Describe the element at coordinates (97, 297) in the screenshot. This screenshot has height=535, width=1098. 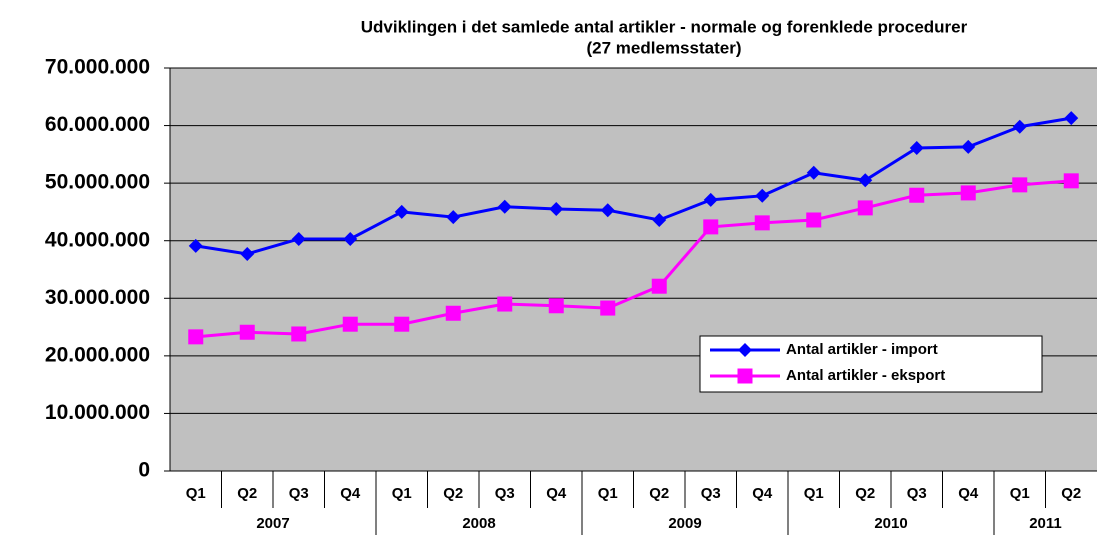
I see `y-tick-label: 30.000.000` at that location.